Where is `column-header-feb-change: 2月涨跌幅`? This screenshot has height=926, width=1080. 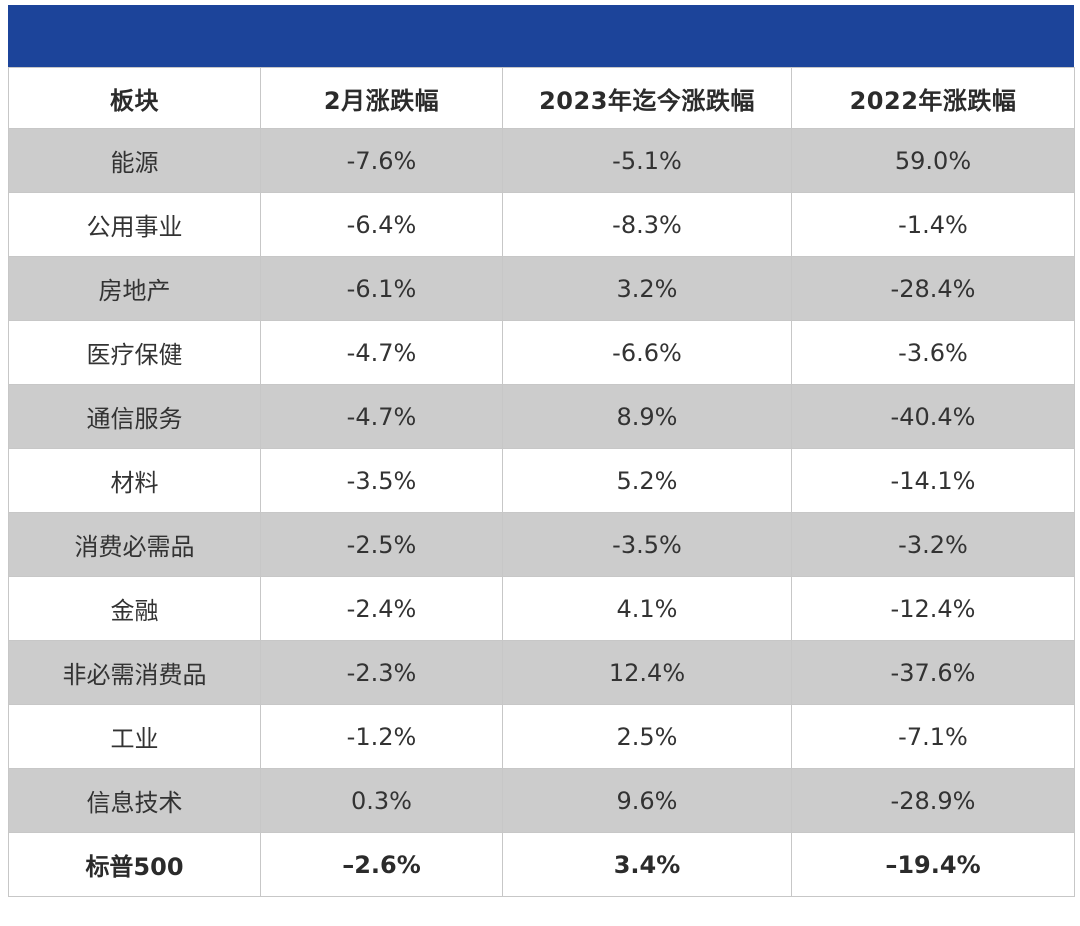 column-header-feb-change: 2月涨跌幅 is located at coordinates (381, 98).